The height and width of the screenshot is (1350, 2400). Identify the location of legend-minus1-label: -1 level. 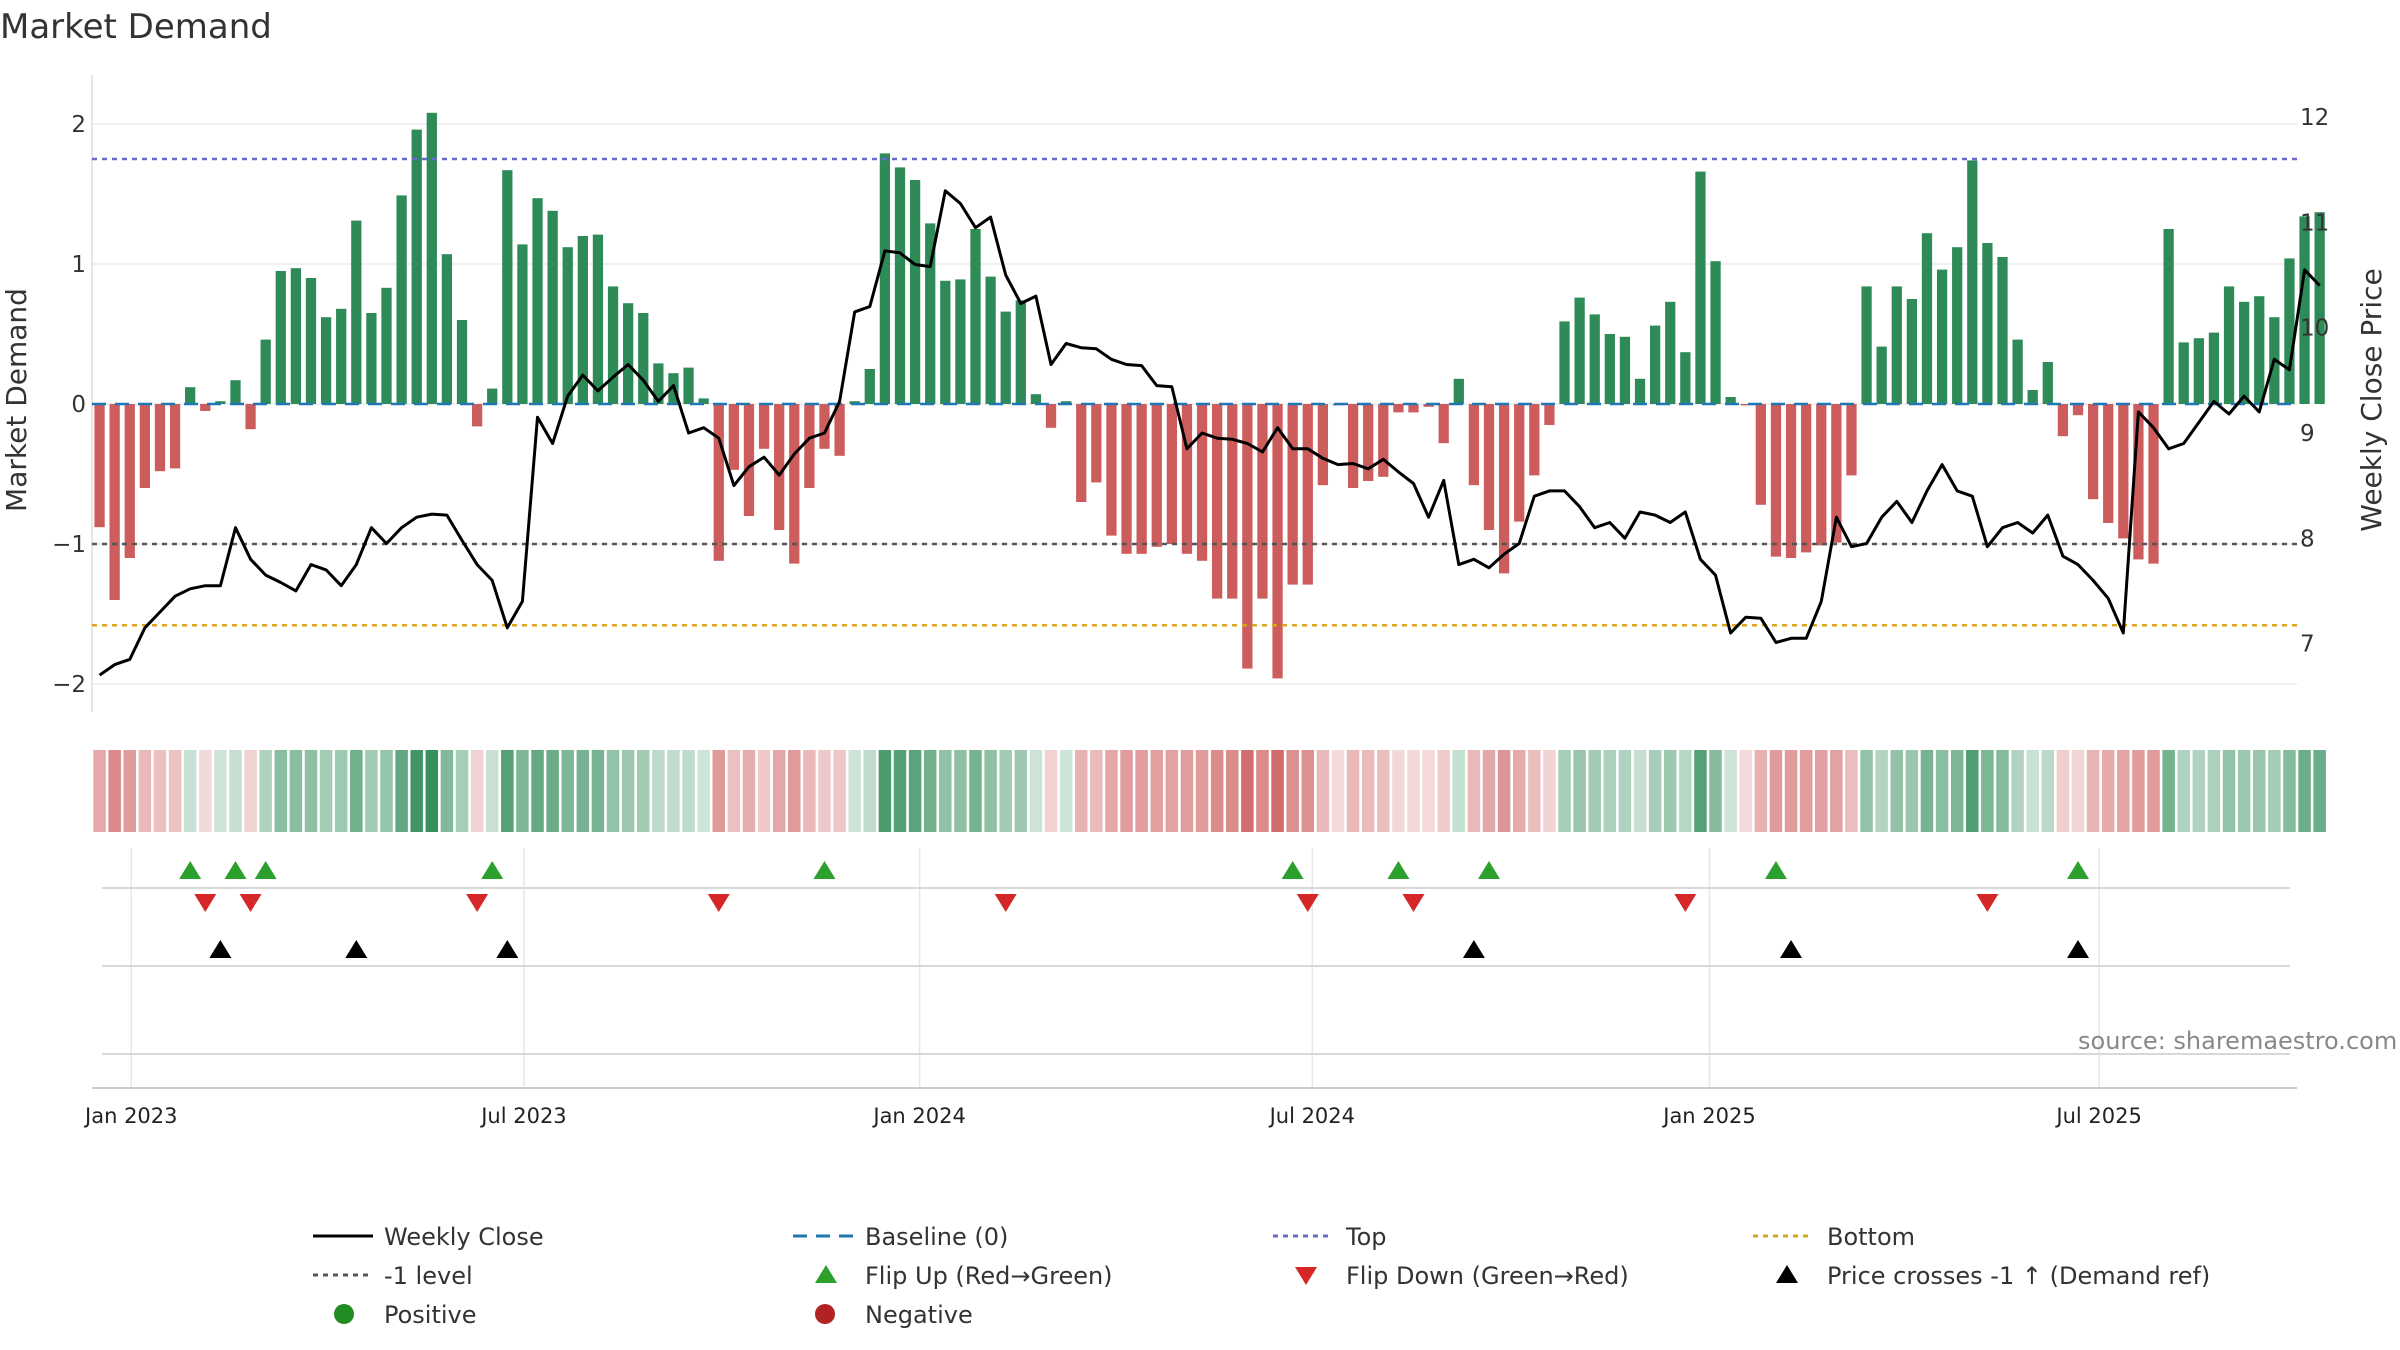
(428, 1276).